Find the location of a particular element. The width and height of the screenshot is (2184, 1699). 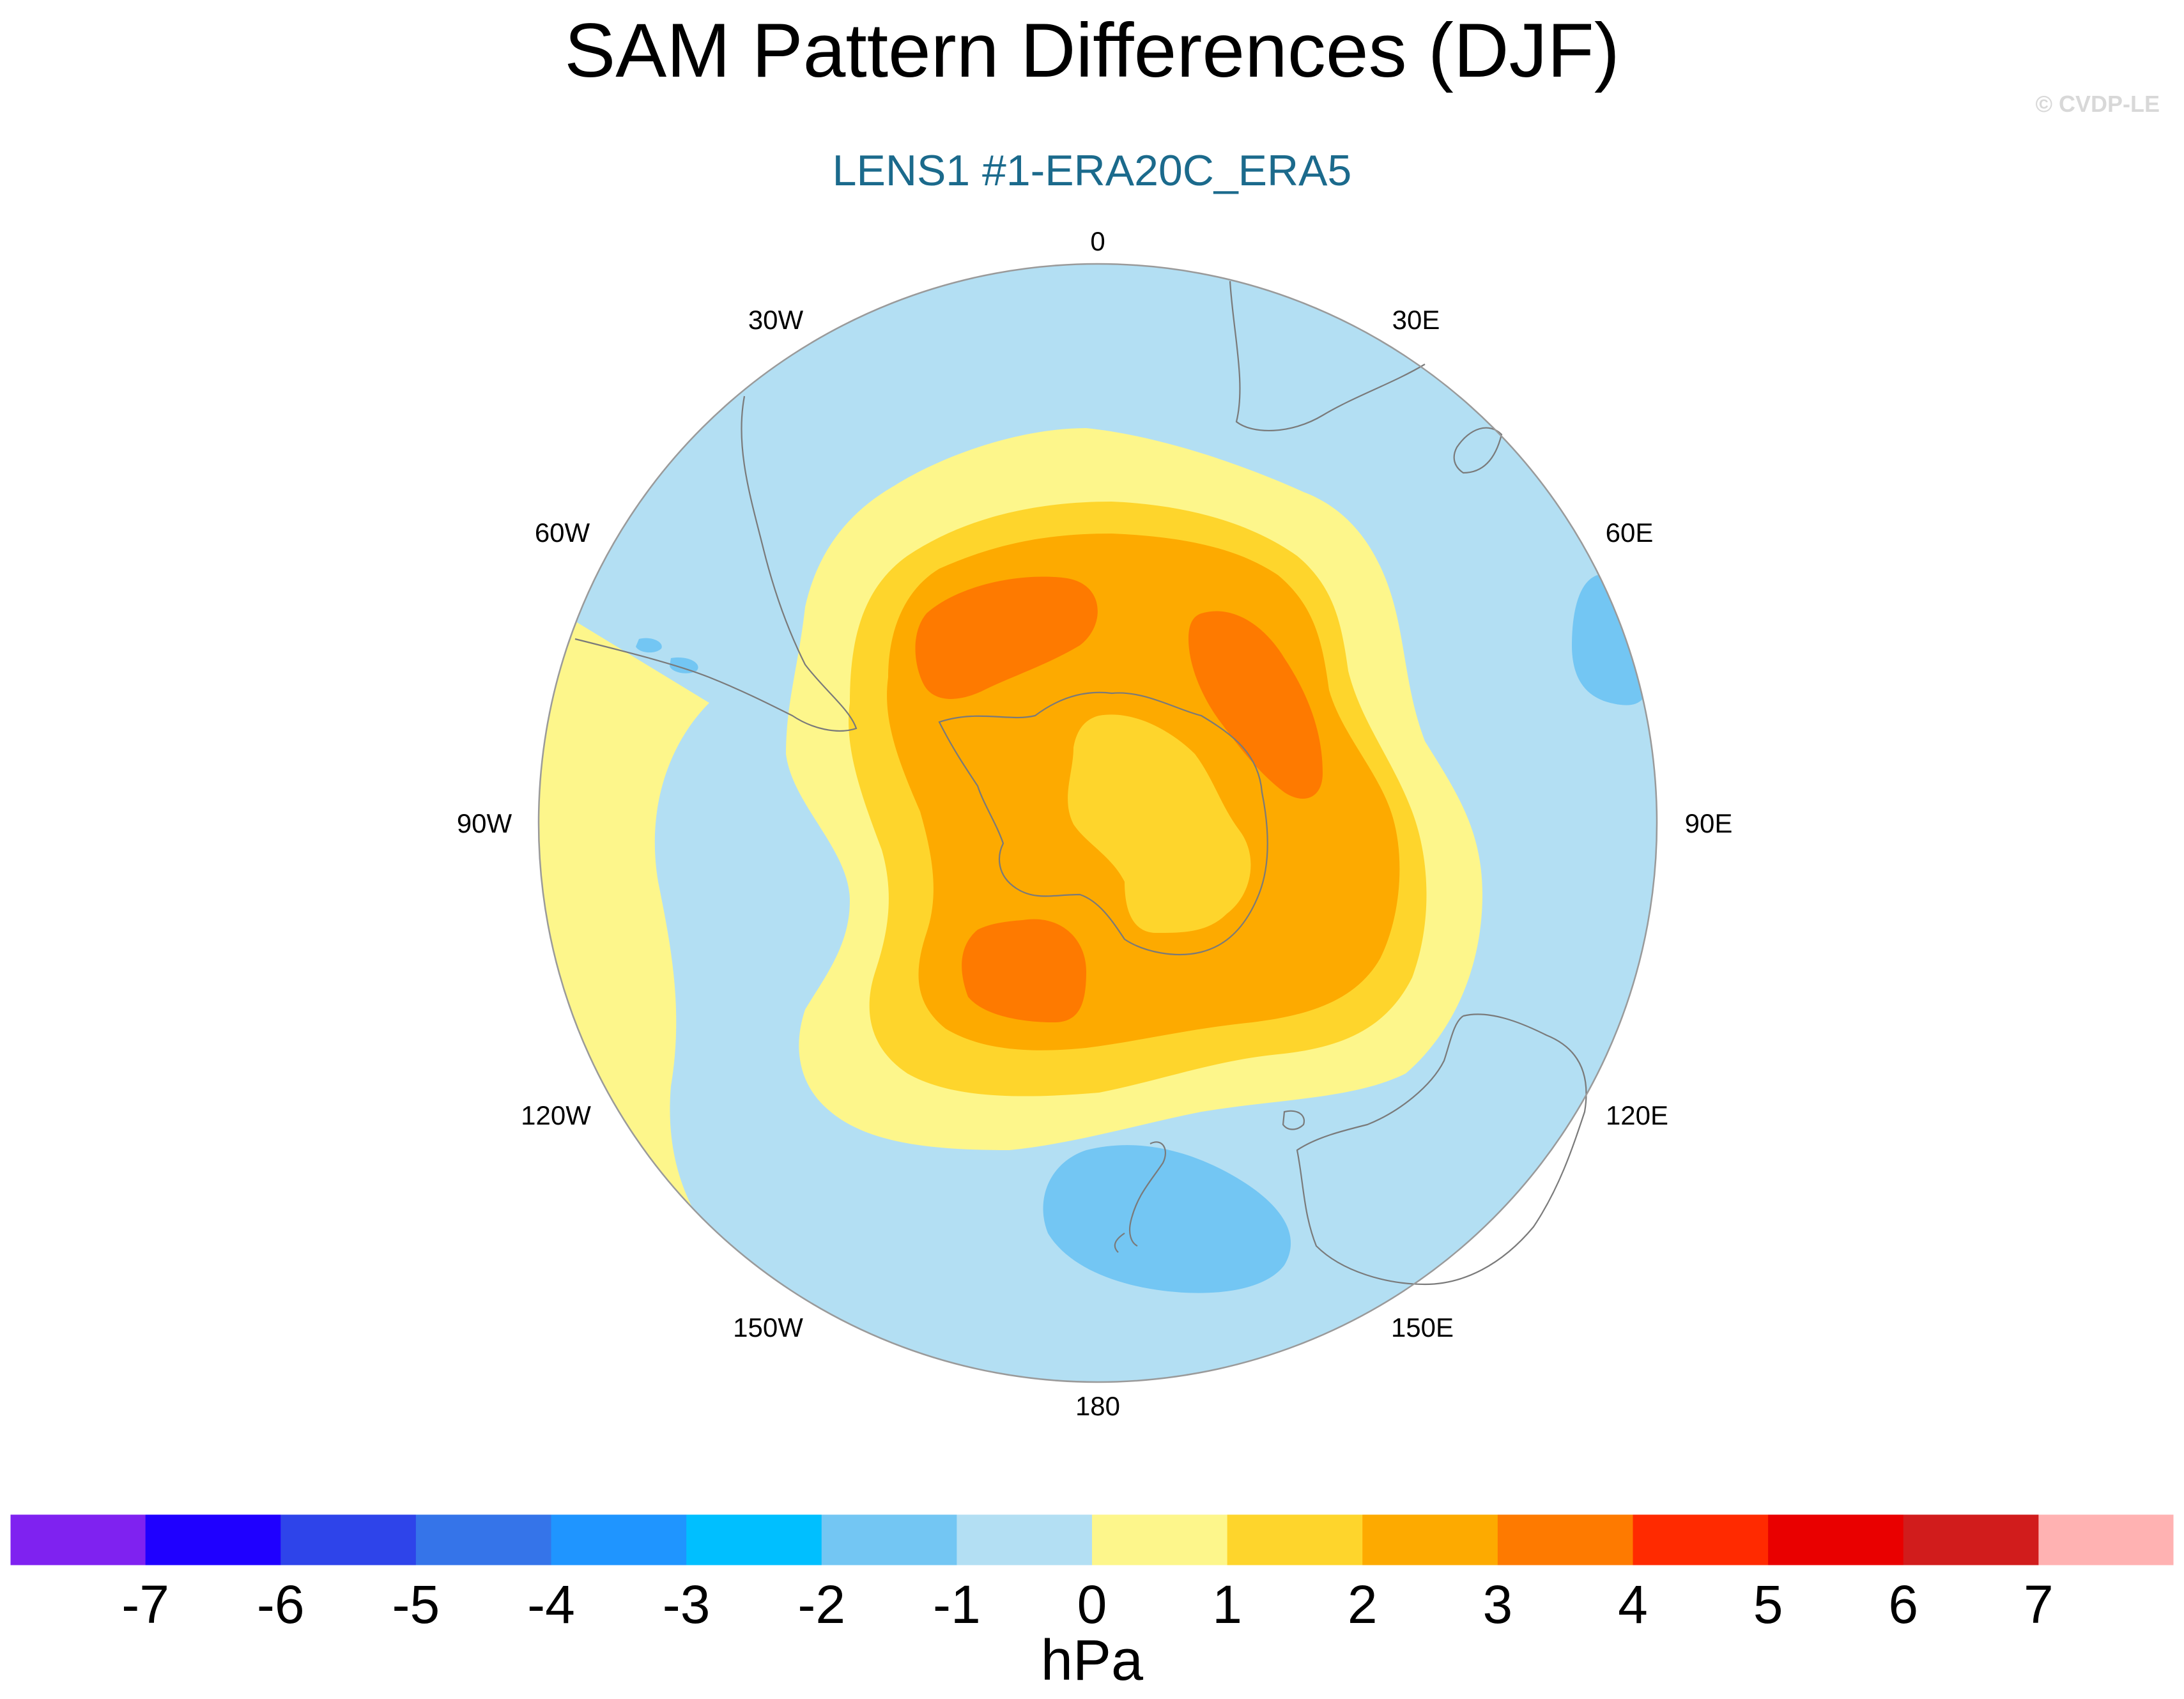

contour-1-2-plateau is located at coordinates (1159, 823).